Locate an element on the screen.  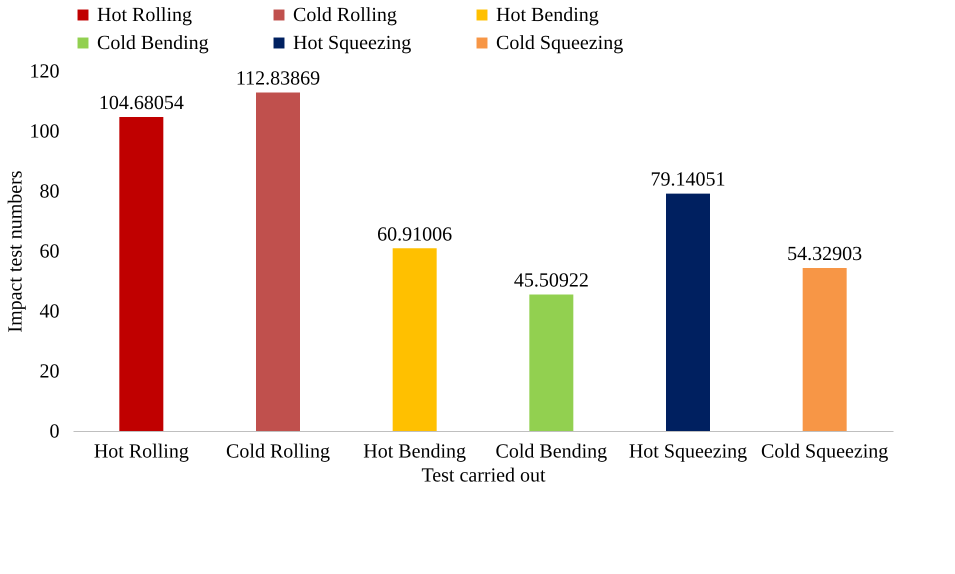
legend-label: Hot Squeezing is located at coordinates (352, 43).